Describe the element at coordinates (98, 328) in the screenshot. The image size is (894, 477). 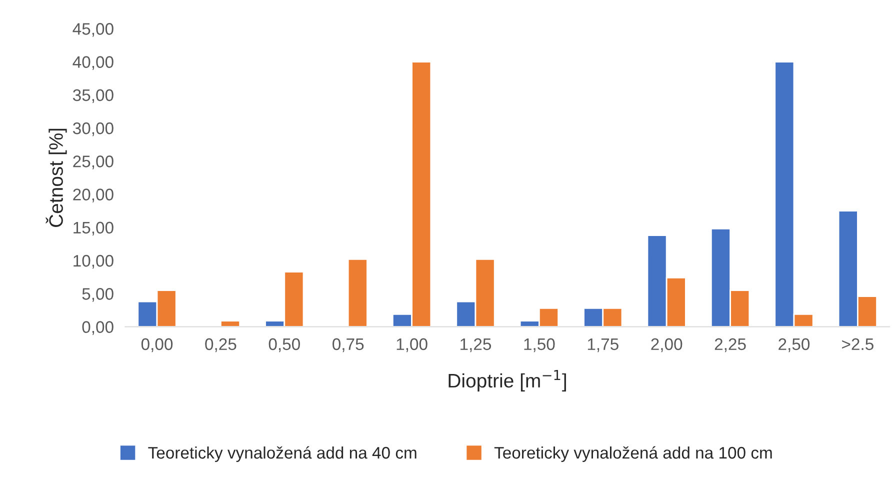
I see `y-tick-label: 0,00` at that location.